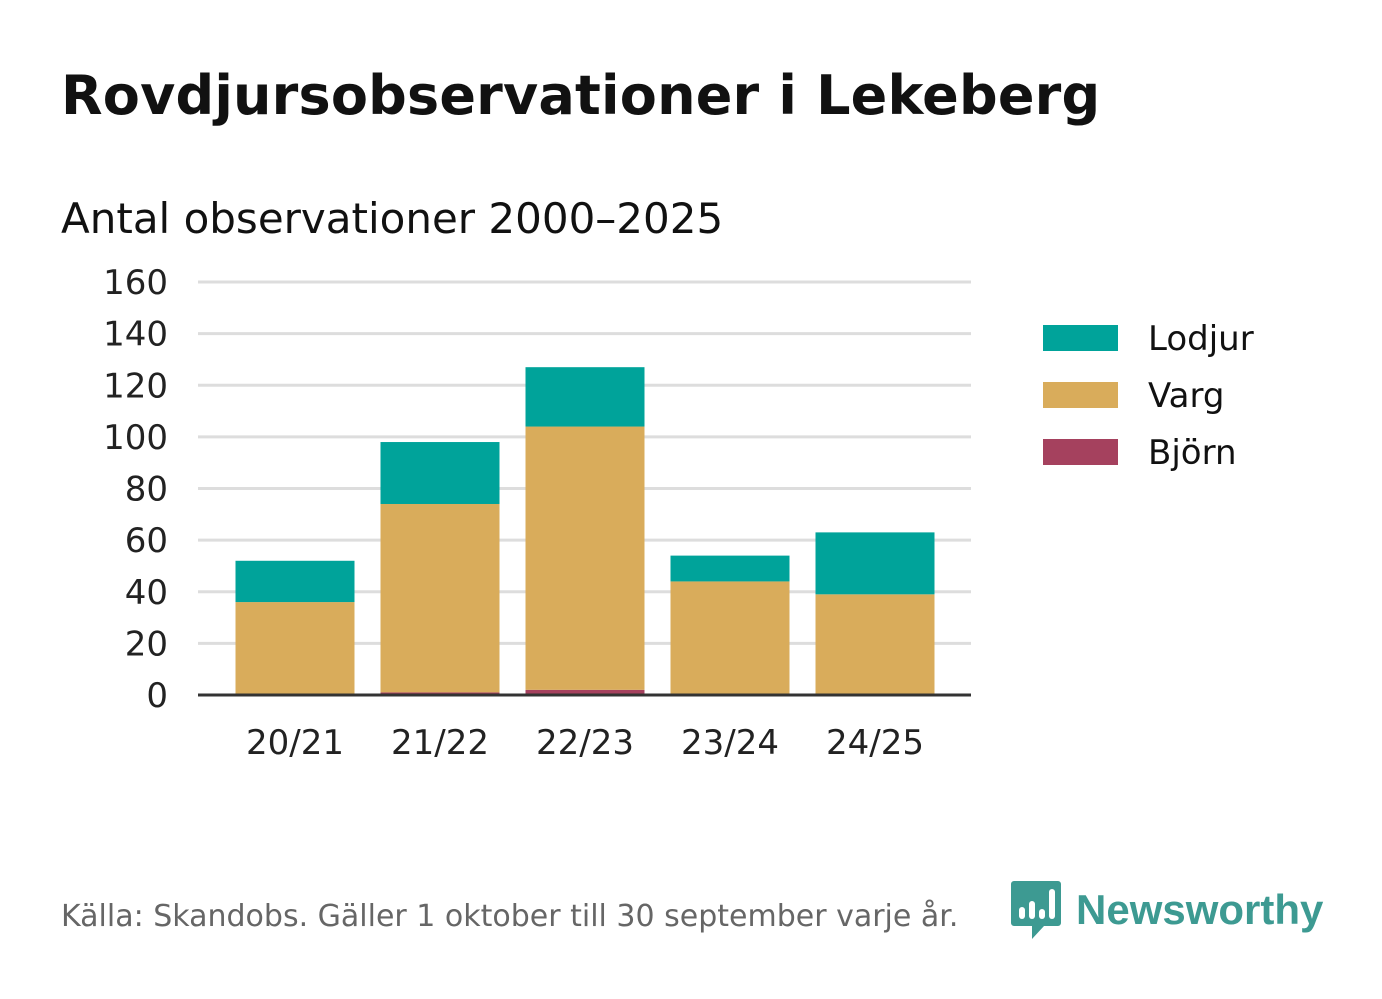 The height and width of the screenshot is (999, 1382). I want to click on y-tick-label: 60, so click(146, 541).